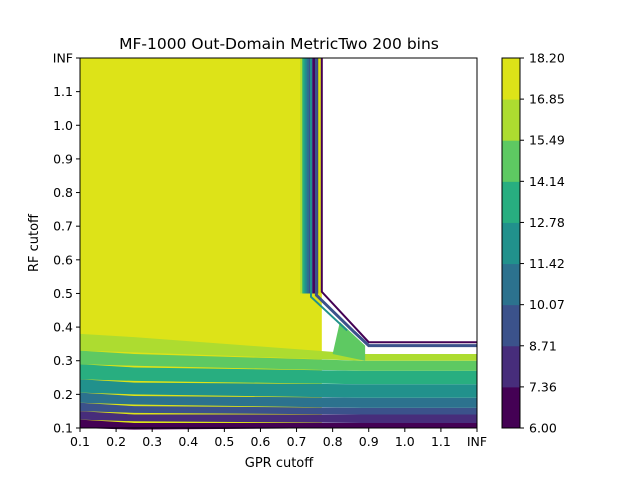 Image resolution: width=640 pixels, height=480 pixels. Describe the element at coordinates (63, 192) in the screenshot. I see `y-tick-label: 0.8` at that location.